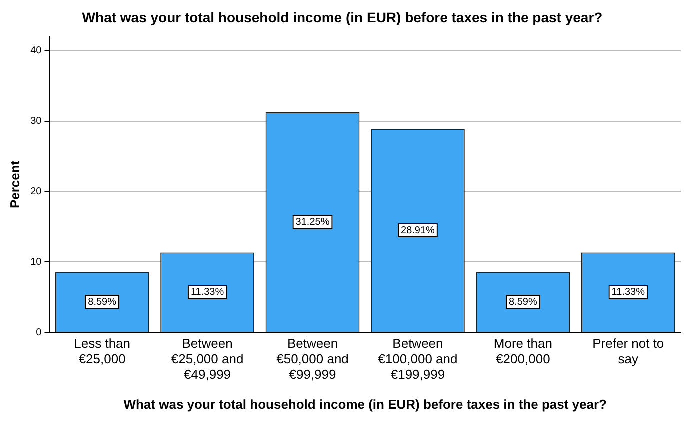 The height and width of the screenshot is (421, 691). What do you see at coordinates (313, 222) in the screenshot?
I see `data-label: 31.25%` at bounding box center [313, 222].